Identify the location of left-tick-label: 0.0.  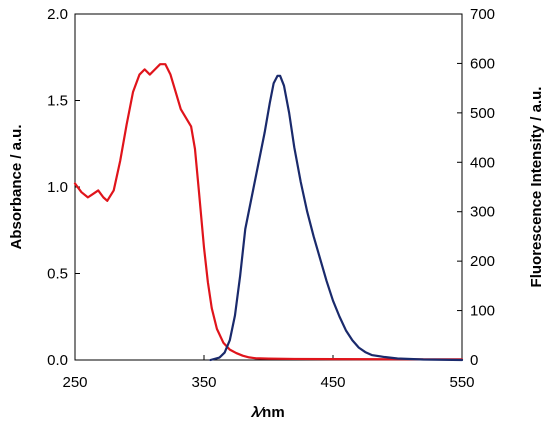
(57, 360).